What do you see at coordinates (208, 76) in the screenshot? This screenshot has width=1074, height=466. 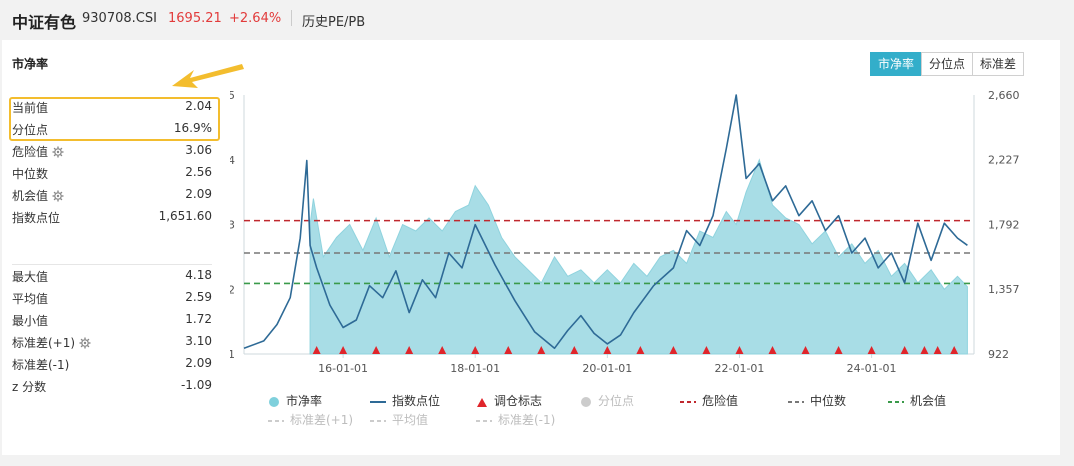 I see `annotation-arrow` at bounding box center [208, 76].